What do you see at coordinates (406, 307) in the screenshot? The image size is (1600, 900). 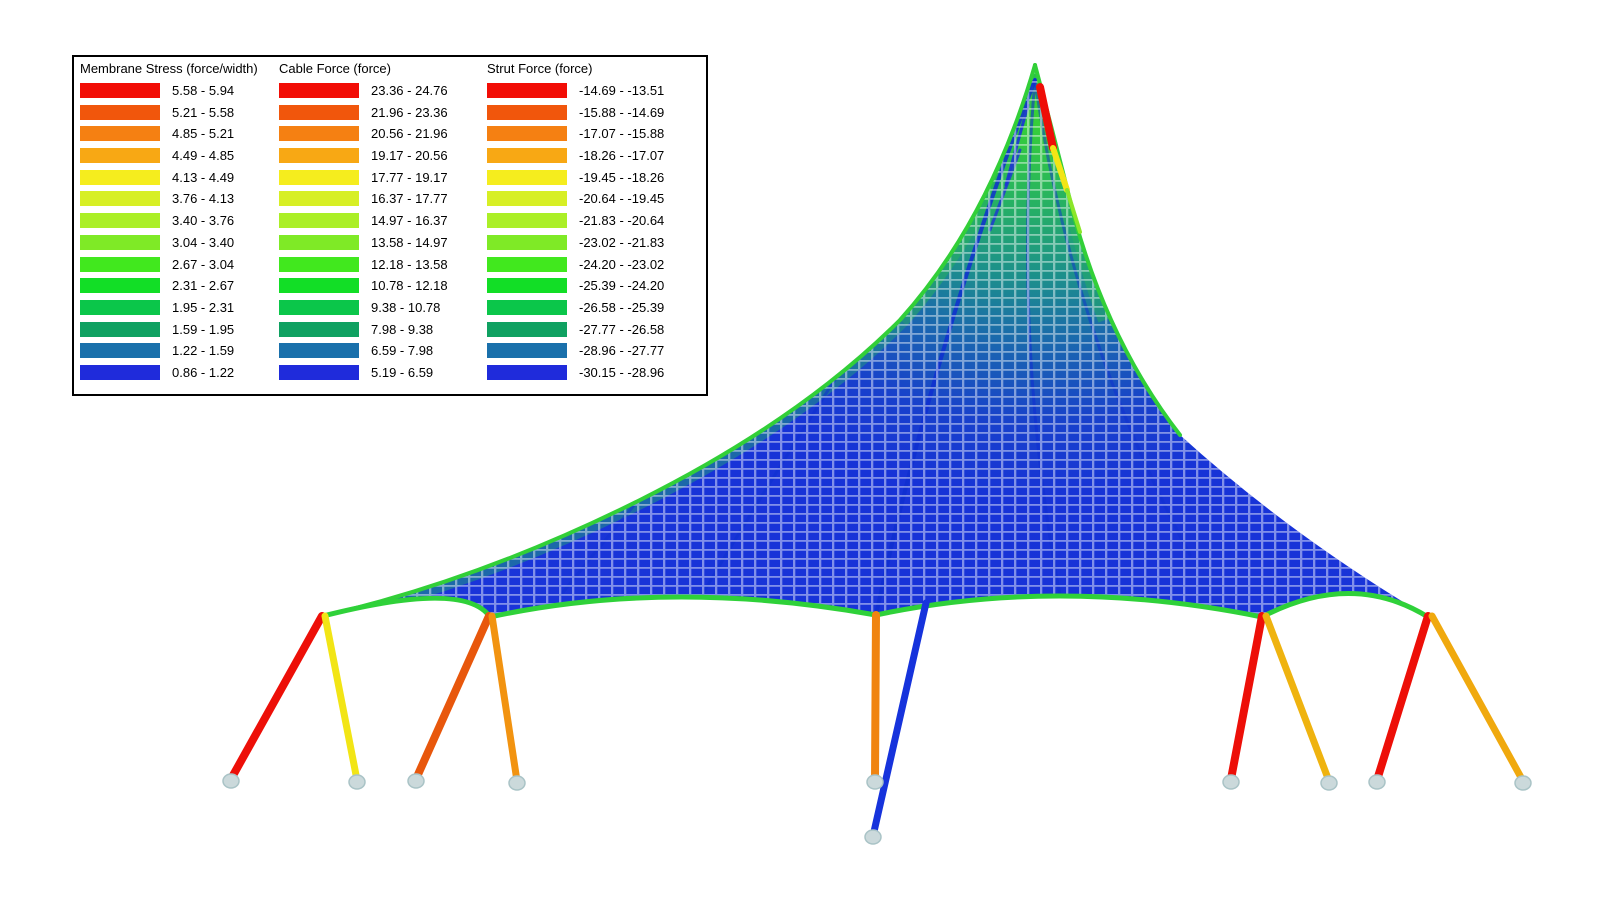 I see `legend-range-label: 9.38 - 10.78` at bounding box center [406, 307].